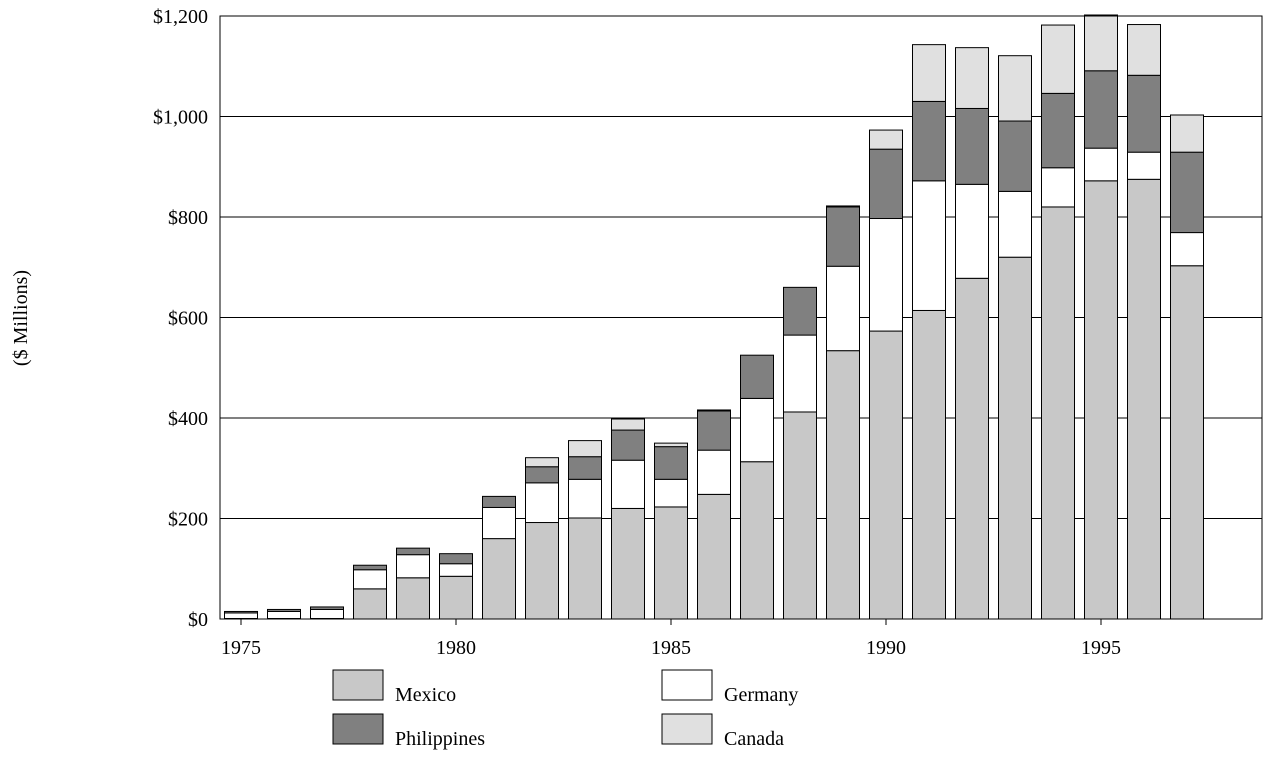 Image resolution: width=1282 pixels, height=757 pixels. Describe the element at coordinates (671, 445) in the screenshot. I see `bar-segment-canada-1985` at that location.